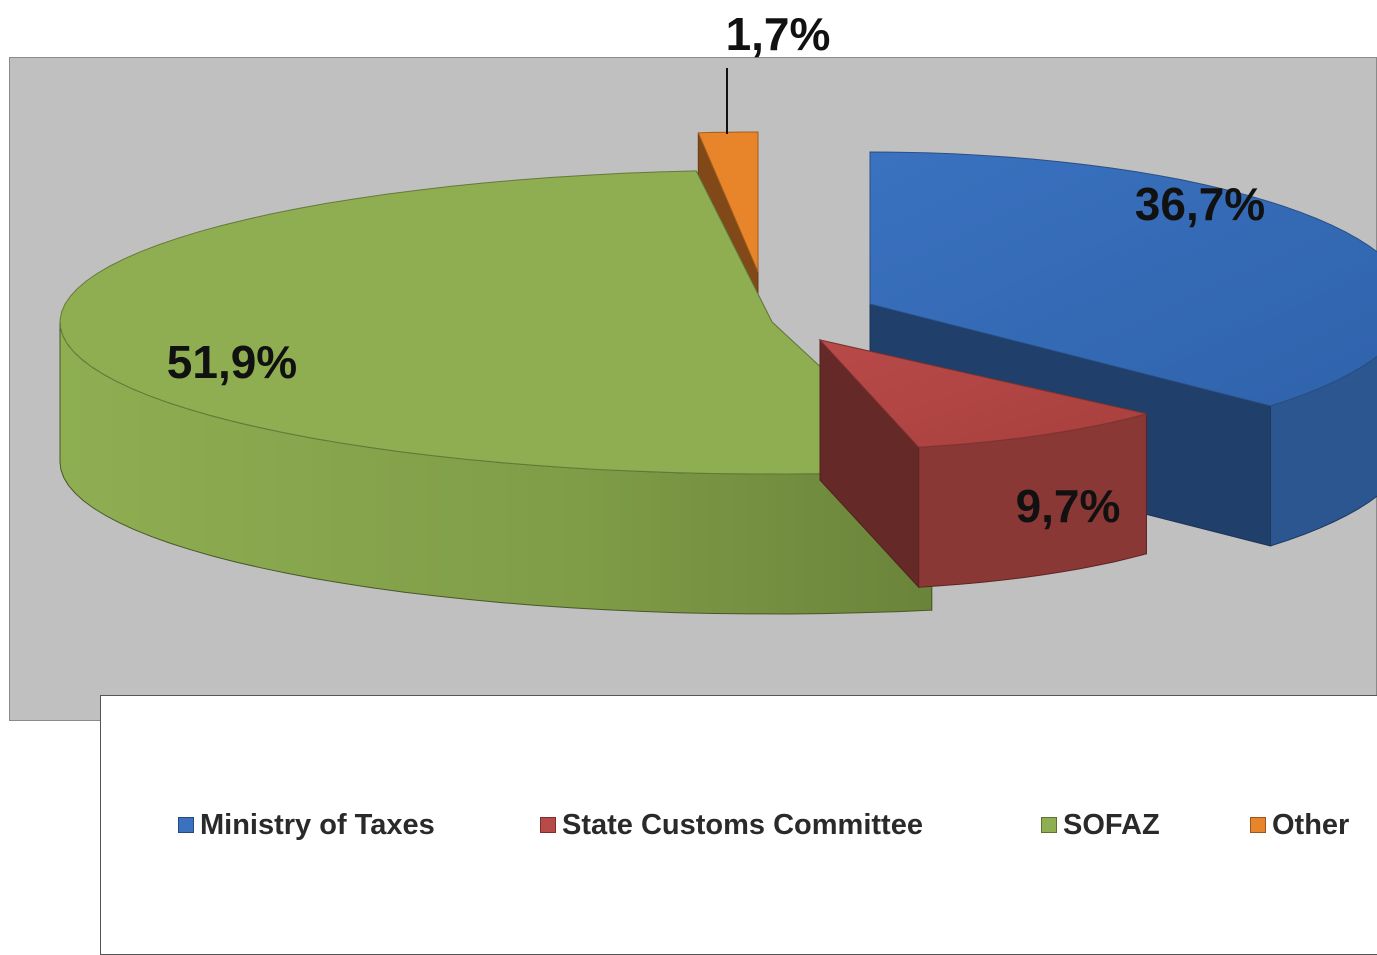  What do you see at coordinates (778, 34) in the screenshot?
I see `data-label-other: 1,7%` at bounding box center [778, 34].